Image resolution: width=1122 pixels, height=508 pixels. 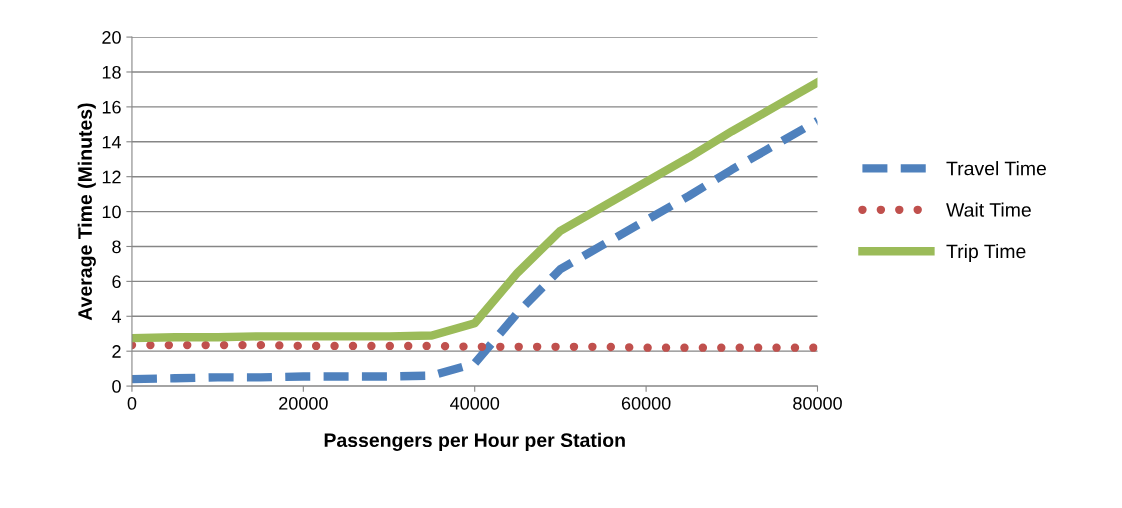 I want to click on x-tick-label: 20000, so click(x=303, y=403).